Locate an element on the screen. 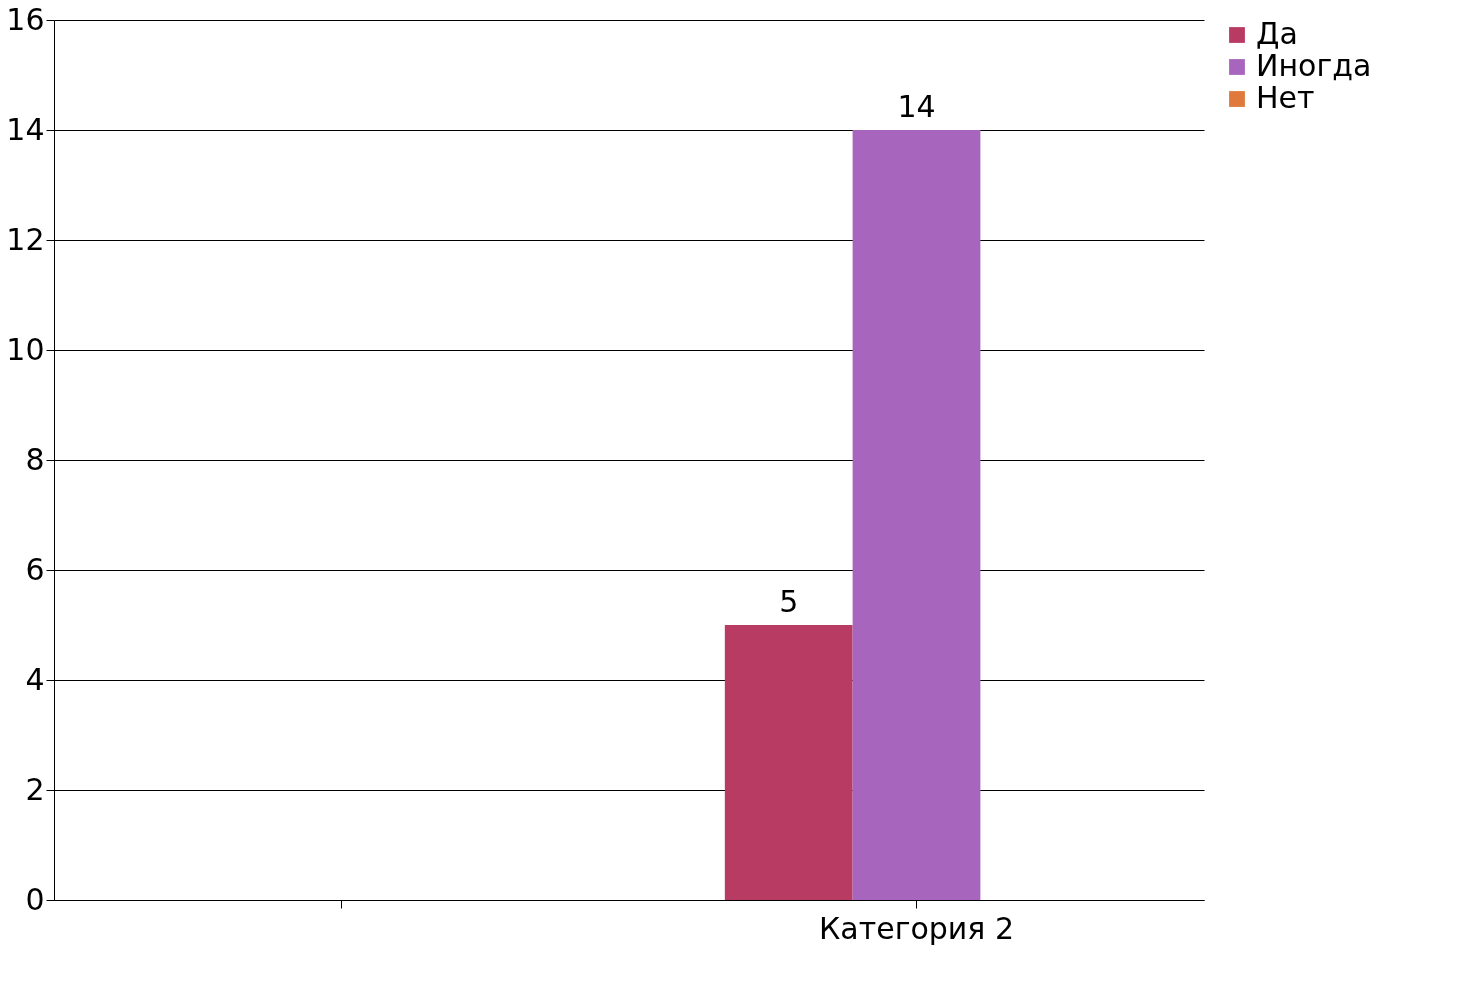 The width and height of the screenshot is (1483, 1000). legend-label: Да is located at coordinates (1277, 33).